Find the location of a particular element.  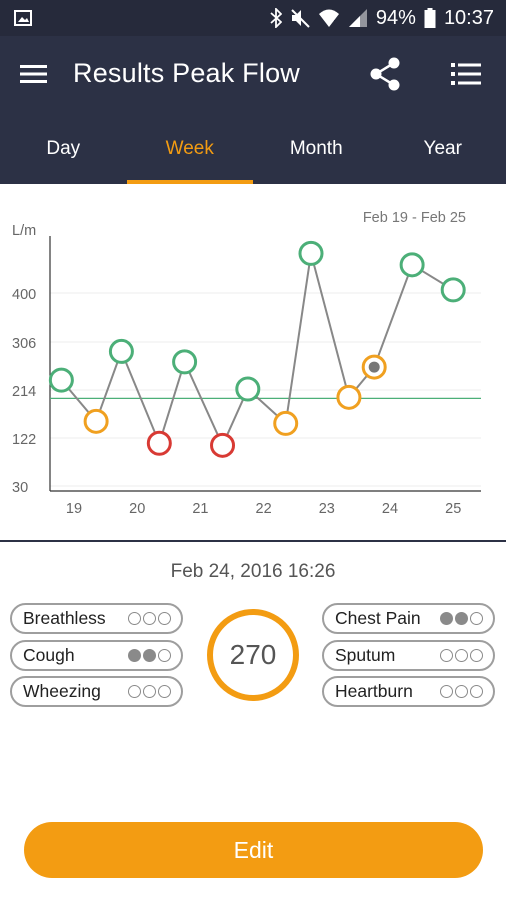

tab-month: Month is located at coordinates (316, 148).